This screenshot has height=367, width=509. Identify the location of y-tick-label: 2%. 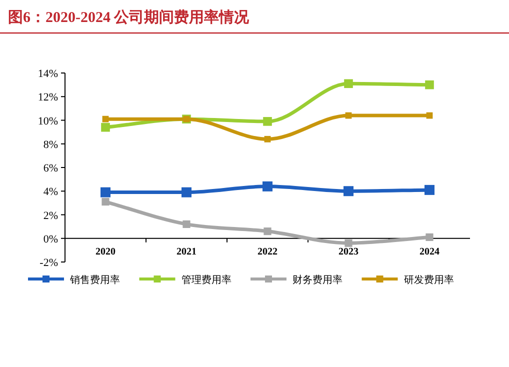
(50, 216).